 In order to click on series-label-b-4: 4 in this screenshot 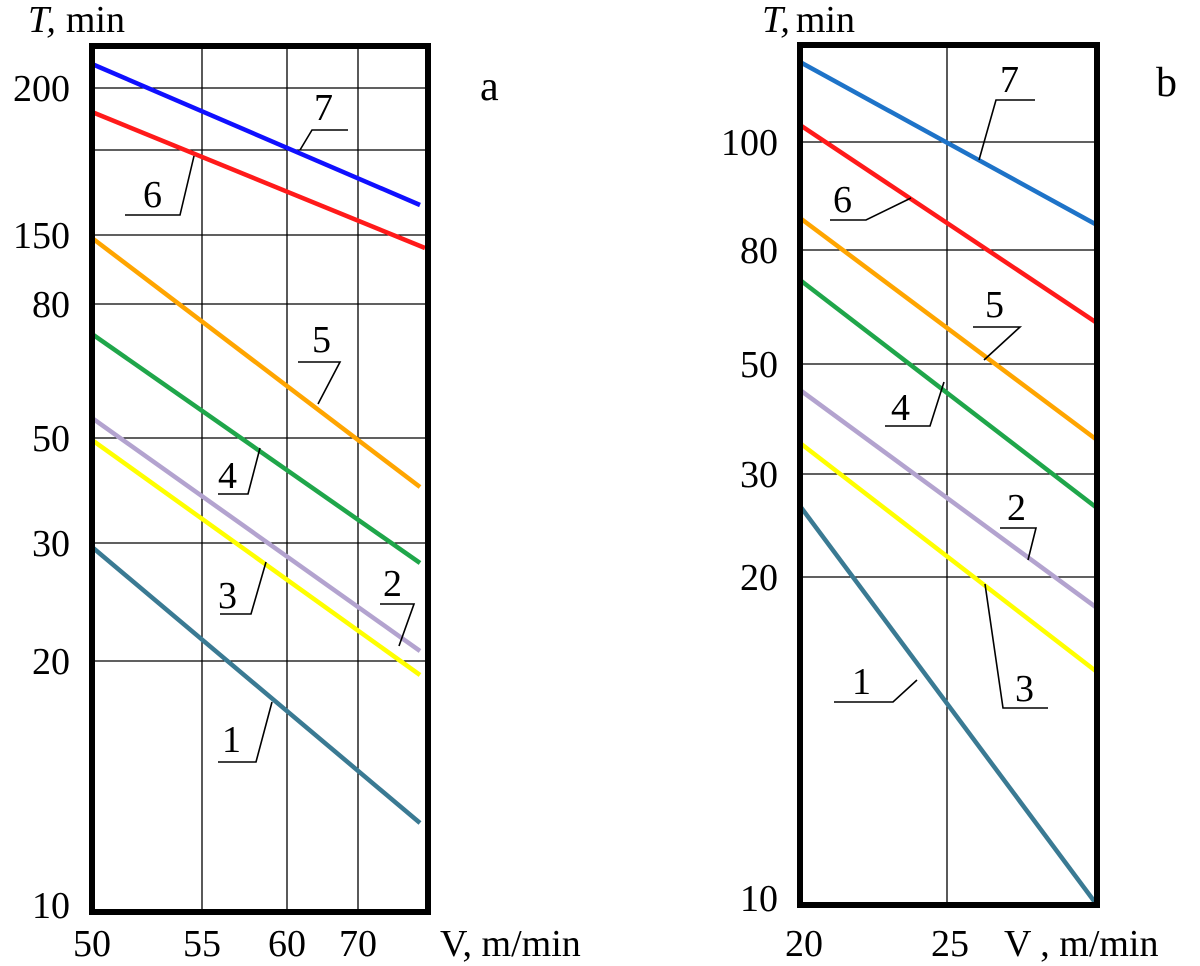, I will do `click(900, 408)`.